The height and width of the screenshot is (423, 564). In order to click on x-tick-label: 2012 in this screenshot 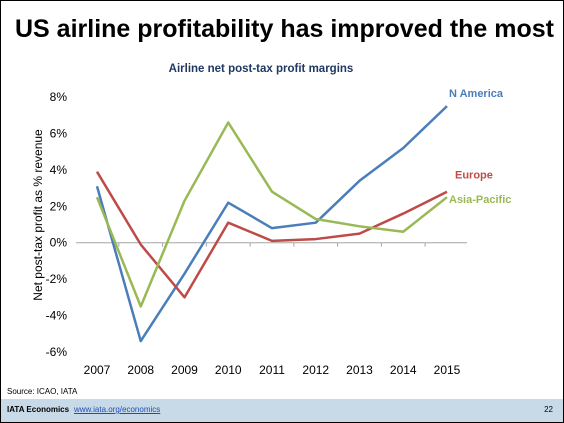, I will do `click(315, 370)`.